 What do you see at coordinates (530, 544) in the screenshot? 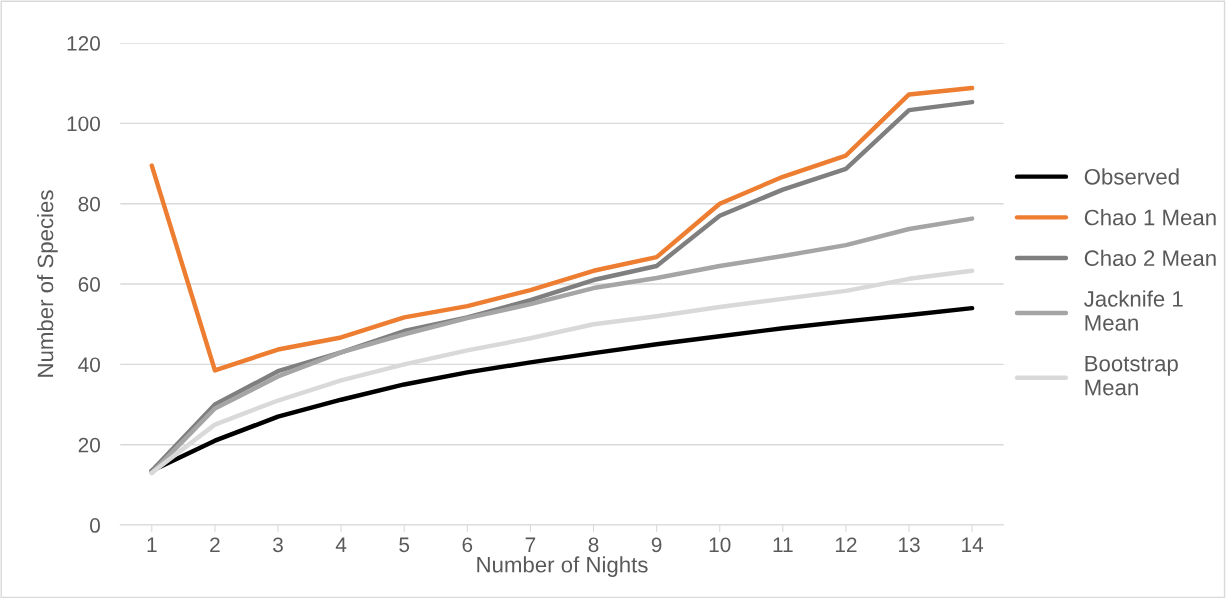
I see `x-tick-label: 7` at bounding box center [530, 544].